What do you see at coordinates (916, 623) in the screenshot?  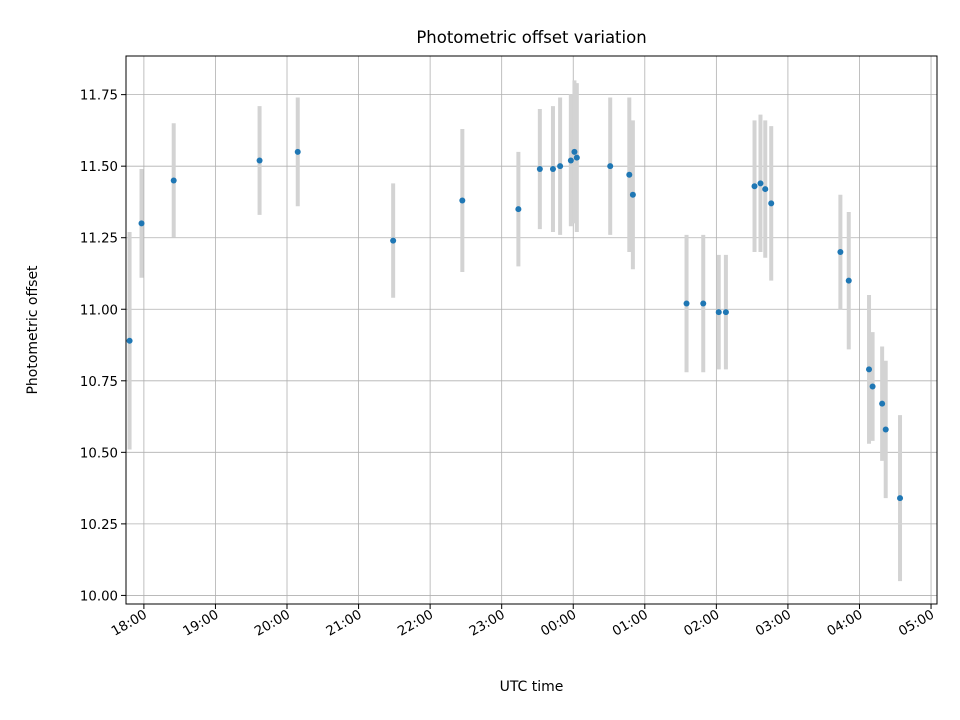 I see `x-tick-label: 05:00` at bounding box center [916, 623].